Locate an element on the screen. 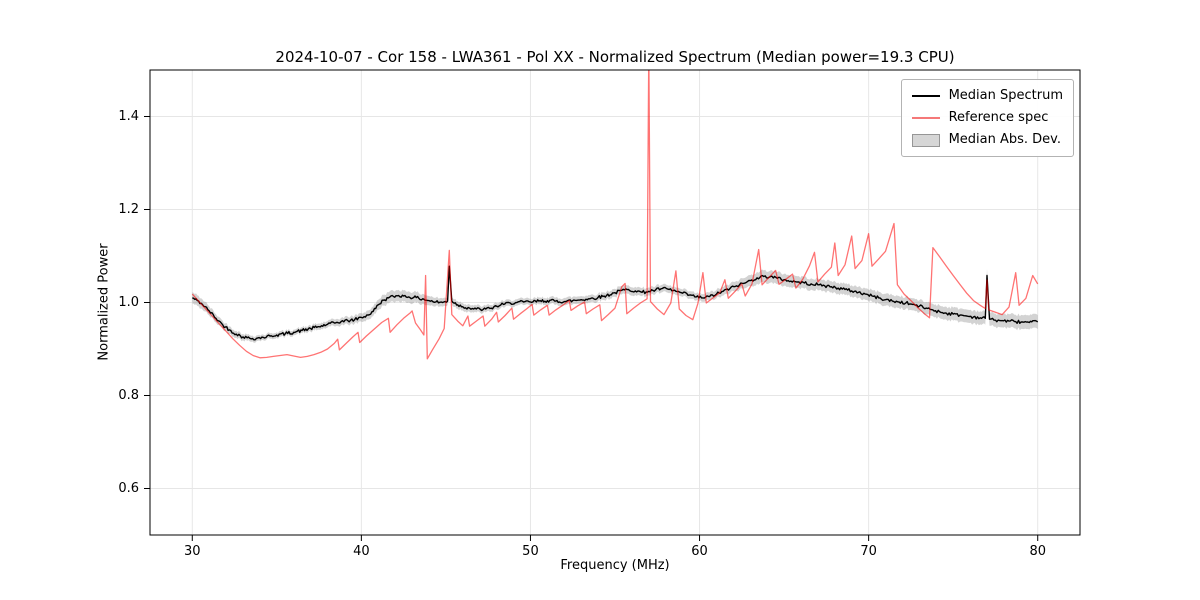 The width and height of the screenshot is (1200, 600). legend-entry-median-abs-dev: Median Abs. Dev. is located at coordinates (987, 140).